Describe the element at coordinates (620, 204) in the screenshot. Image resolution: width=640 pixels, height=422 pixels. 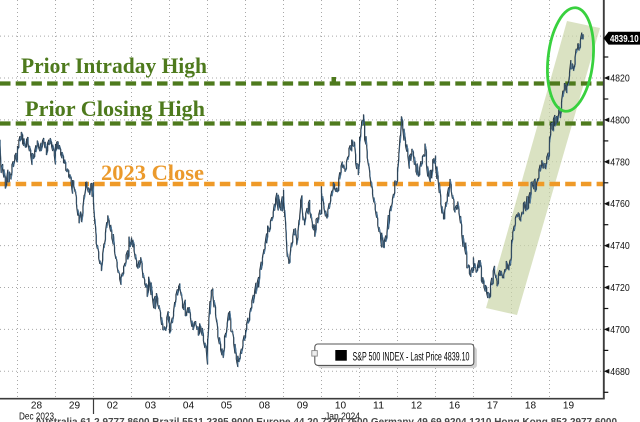
I see `svg-text: 4760` at that location.